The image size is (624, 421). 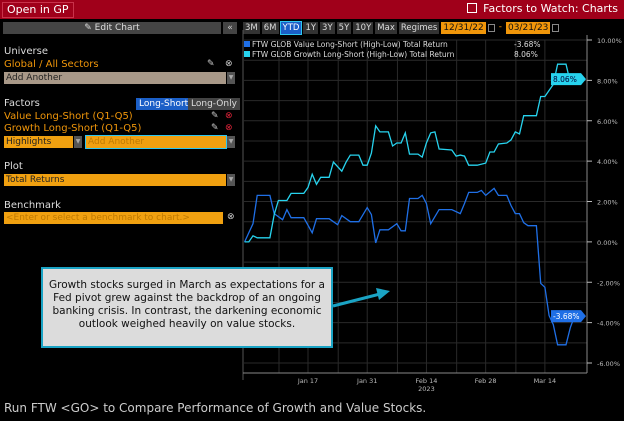 What do you see at coordinates (366, 381) in the screenshot?
I see `x-tick-label: Jan 31` at bounding box center [366, 381].